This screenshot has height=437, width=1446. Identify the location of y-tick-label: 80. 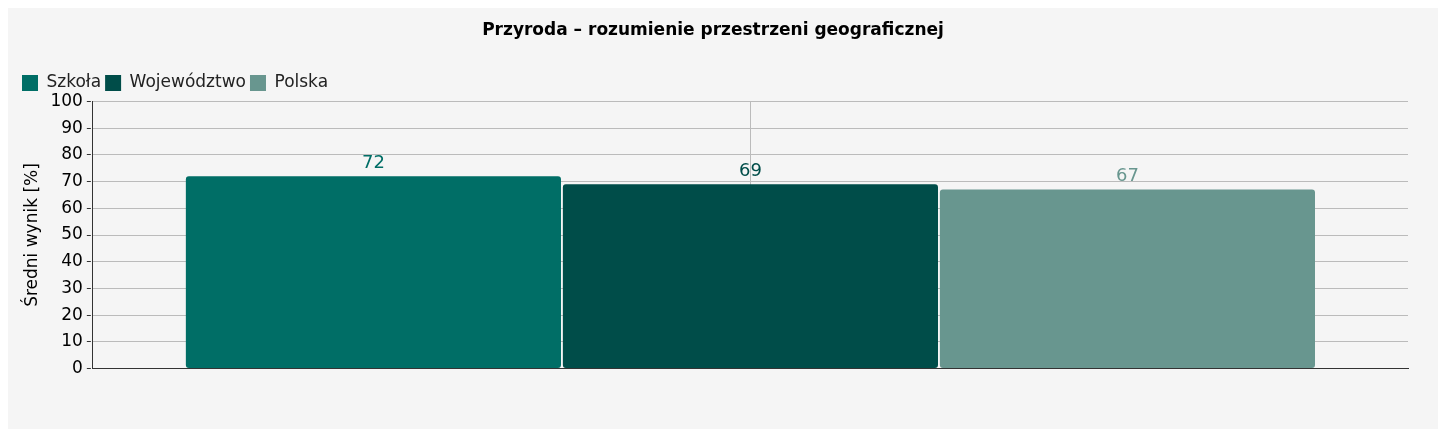
(72, 153).